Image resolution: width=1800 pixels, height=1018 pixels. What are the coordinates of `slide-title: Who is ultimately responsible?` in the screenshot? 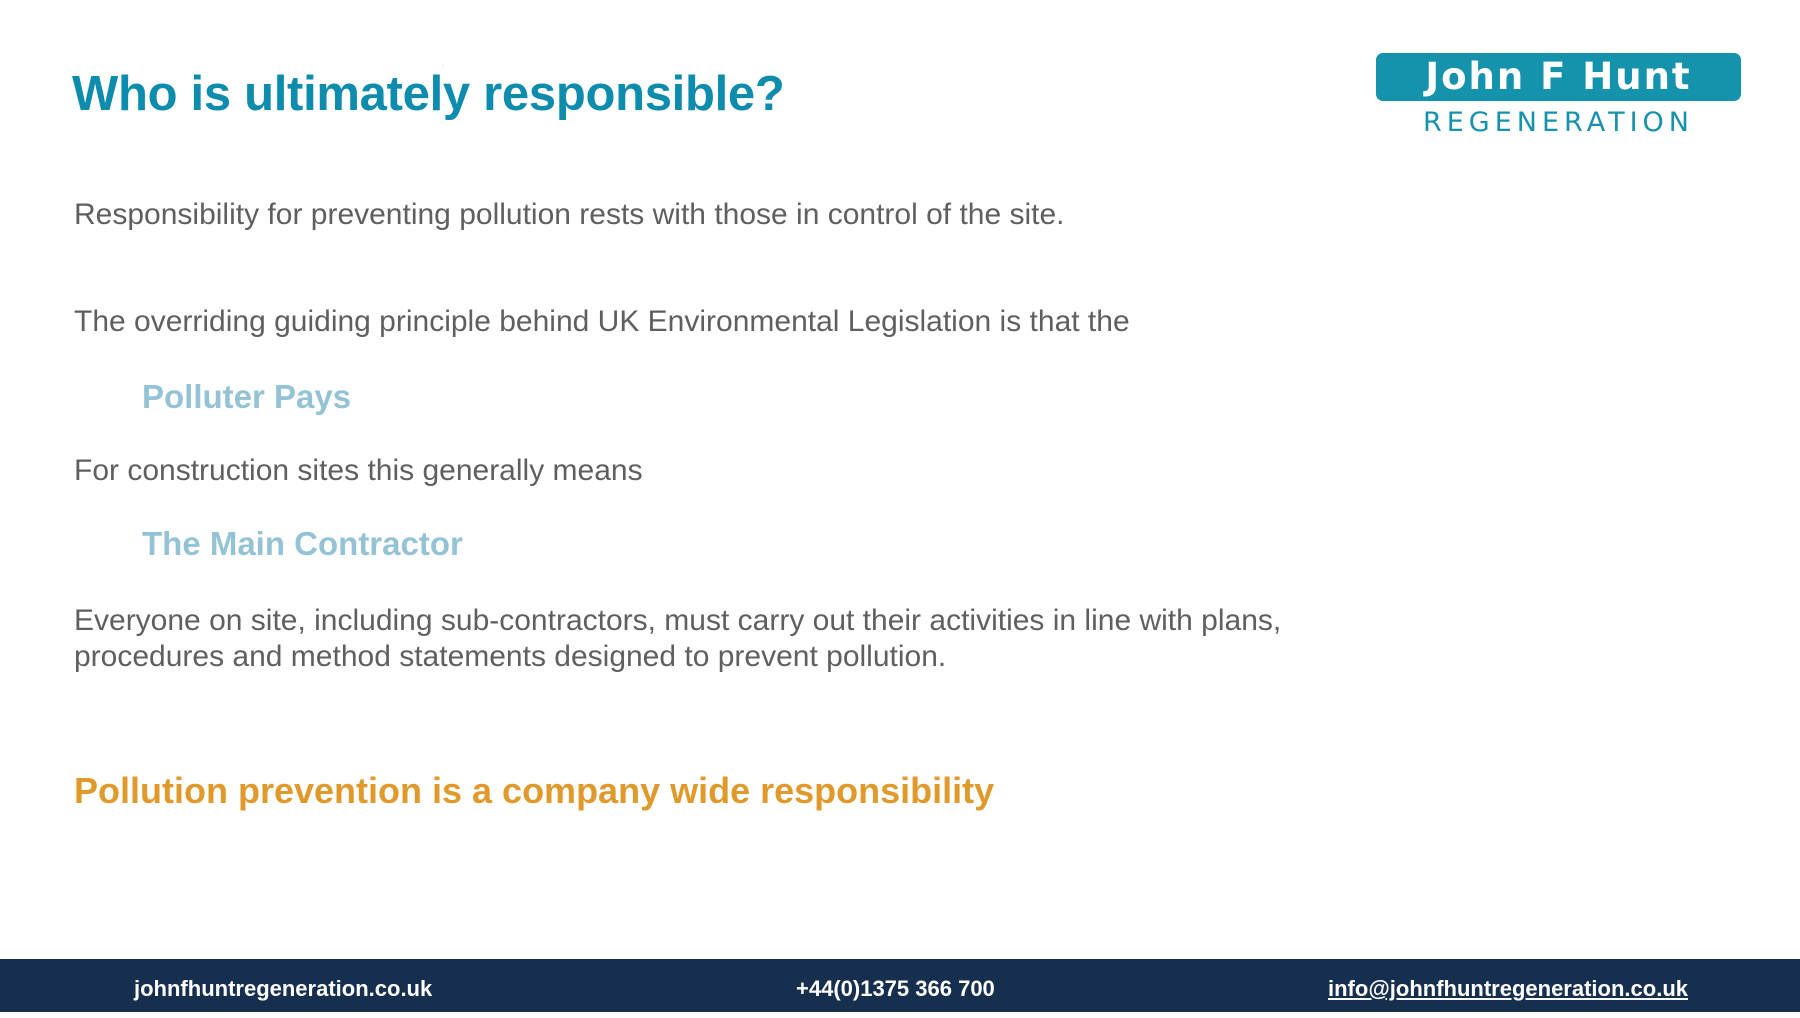 It's located at (428, 94).